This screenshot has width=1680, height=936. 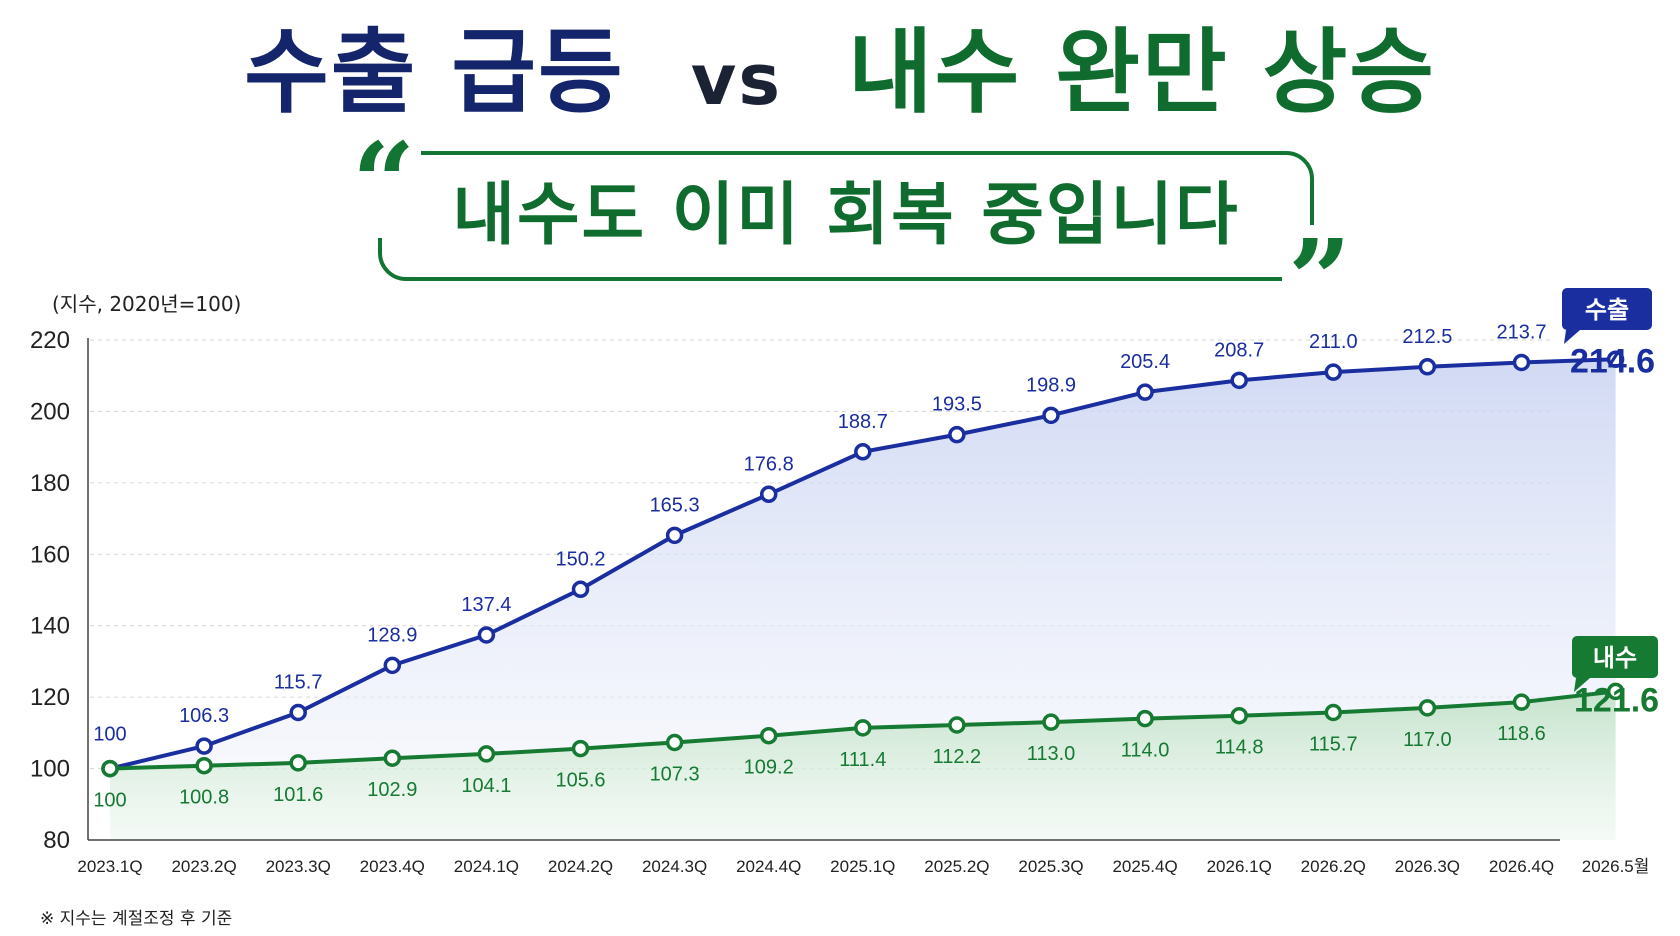 I want to click on x-tick-label: 2026.4Q, so click(x=1521, y=866).